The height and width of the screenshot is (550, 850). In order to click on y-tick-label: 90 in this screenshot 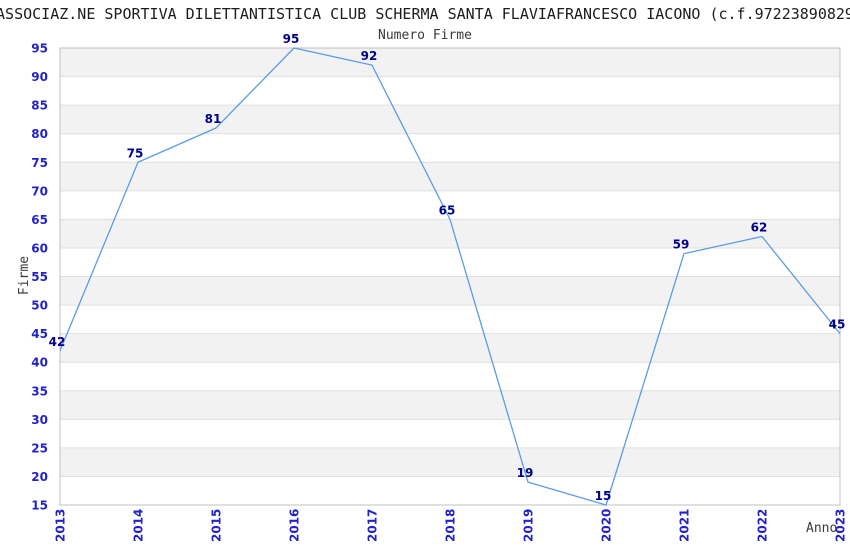, I will do `click(39, 77)`.